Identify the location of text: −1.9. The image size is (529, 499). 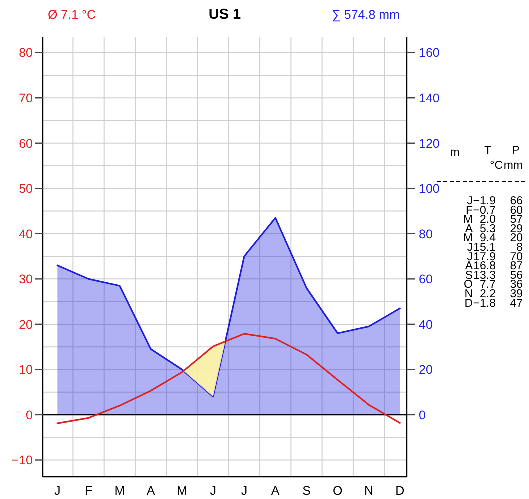
(484, 202).